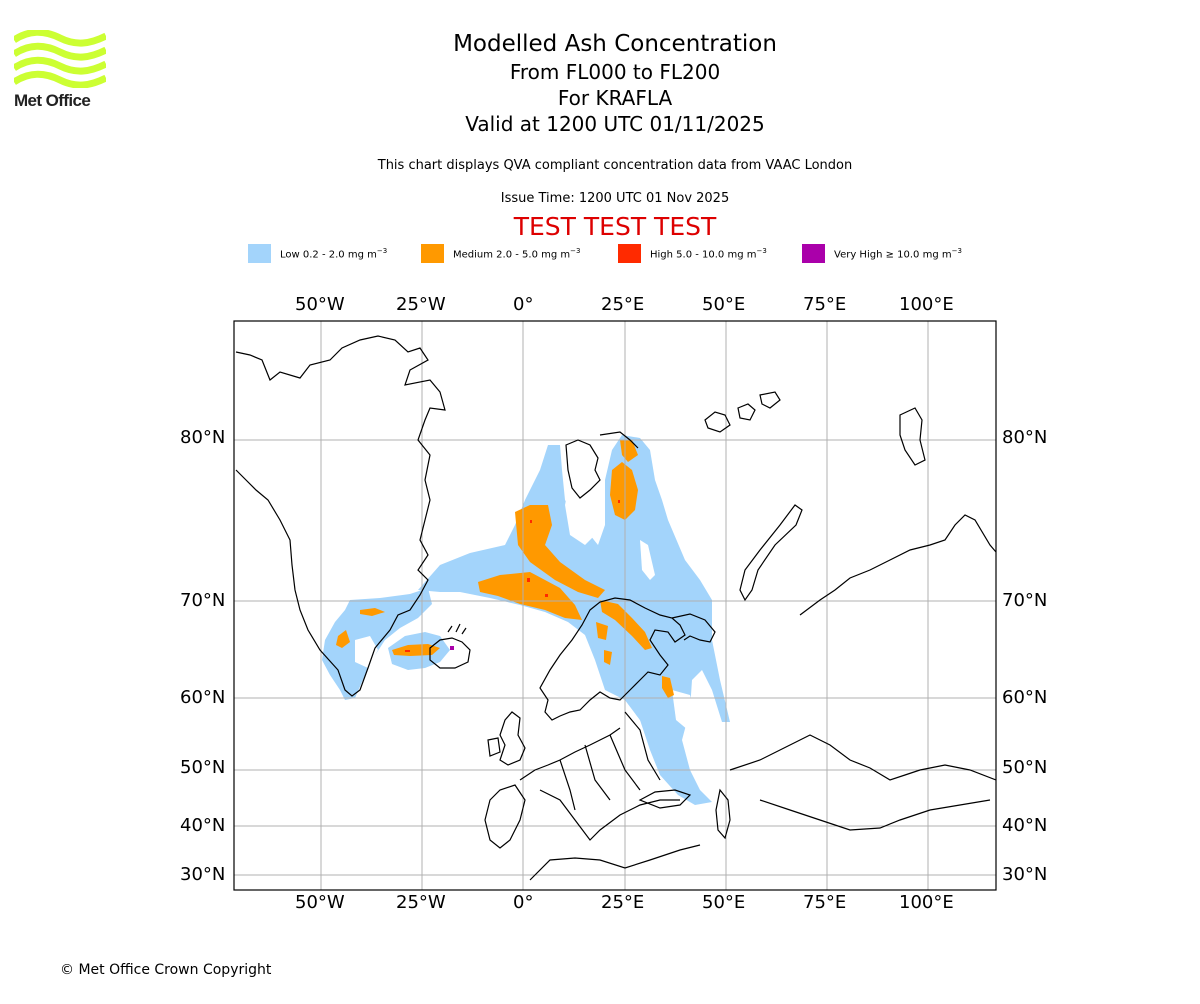  I want to click on copyright-notice: © Met Office Crown Copyright, so click(166, 970).